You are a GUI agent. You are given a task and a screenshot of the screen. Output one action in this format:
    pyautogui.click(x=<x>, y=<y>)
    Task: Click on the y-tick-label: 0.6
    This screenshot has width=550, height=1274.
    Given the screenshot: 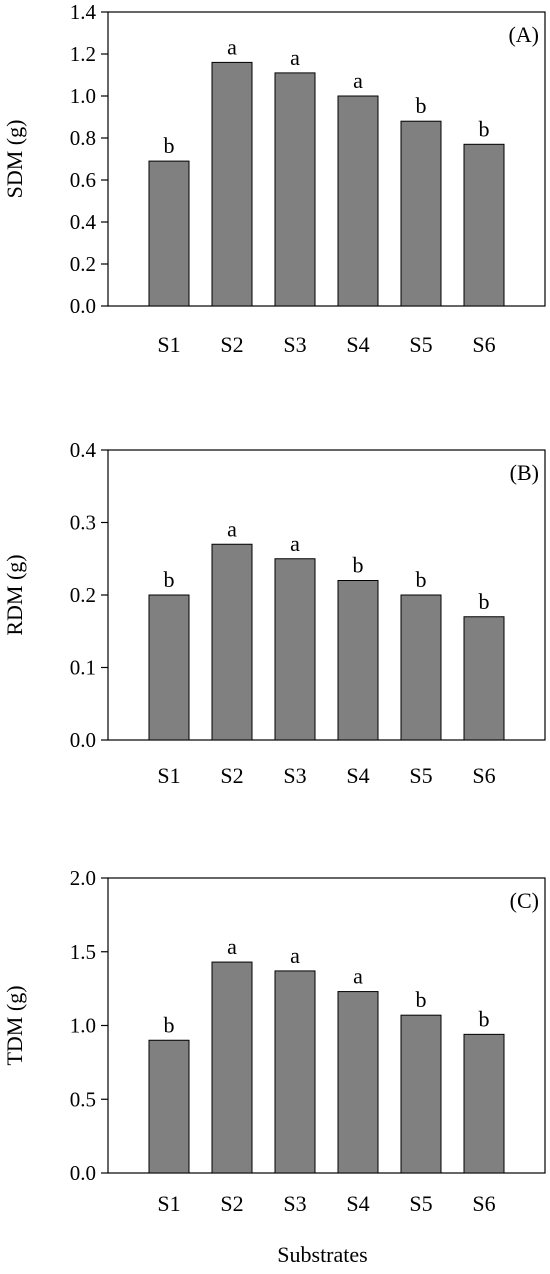 What is the action you would take?
    pyautogui.click(x=83, y=180)
    